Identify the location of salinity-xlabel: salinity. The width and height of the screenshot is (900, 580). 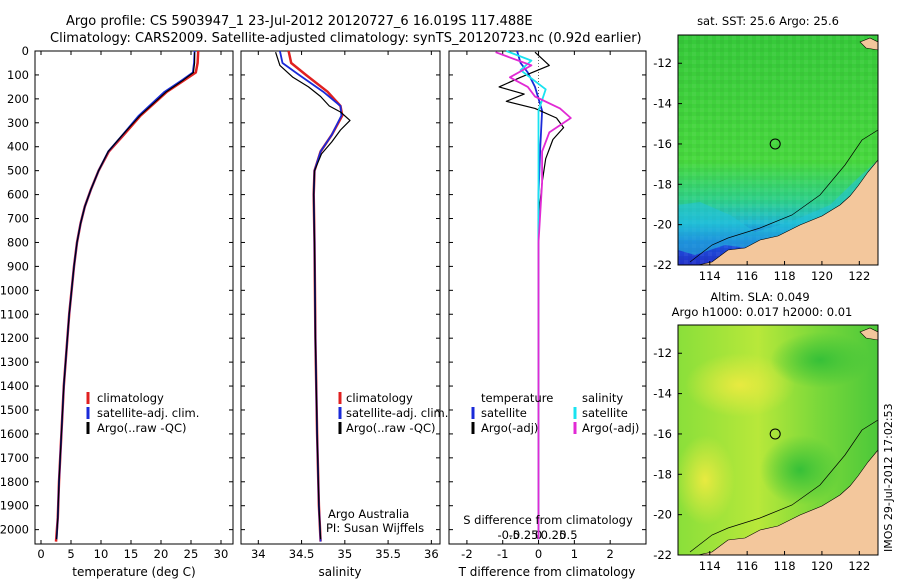
(339, 572).